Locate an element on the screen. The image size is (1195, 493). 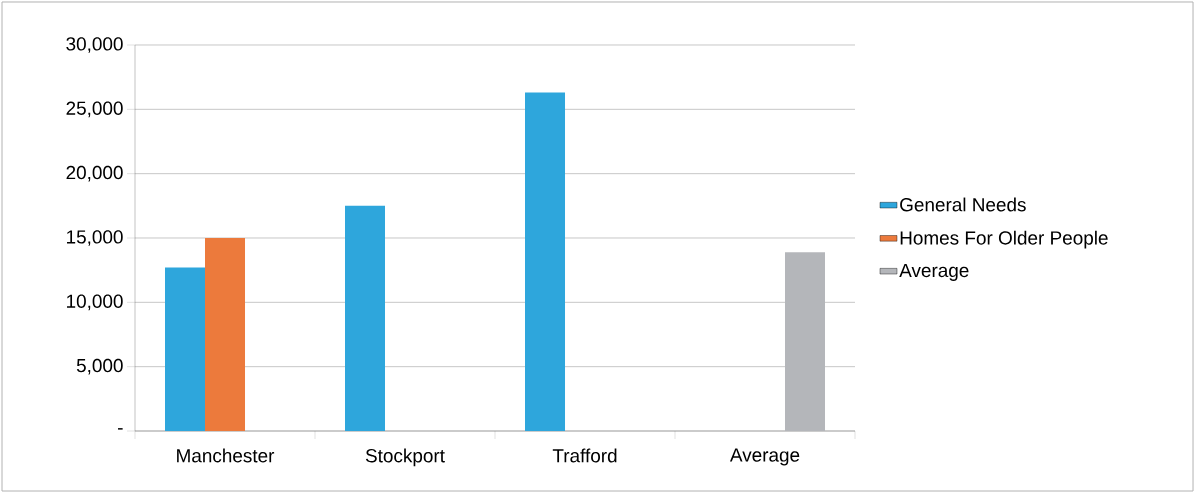
y-tick-label: - is located at coordinates (120, 429).